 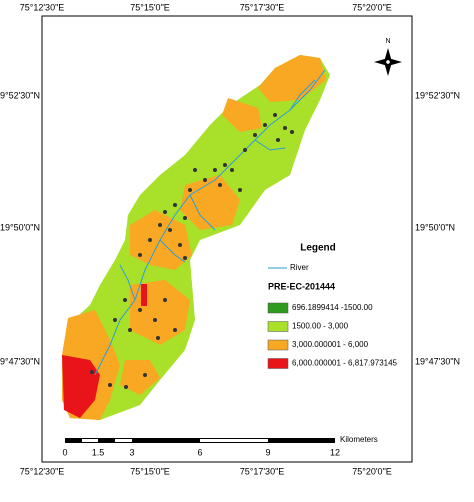 What do you see at coordinates (388, 57) in the screenshot?
I see `north-arrow: N` at bounding box center [388, 57].